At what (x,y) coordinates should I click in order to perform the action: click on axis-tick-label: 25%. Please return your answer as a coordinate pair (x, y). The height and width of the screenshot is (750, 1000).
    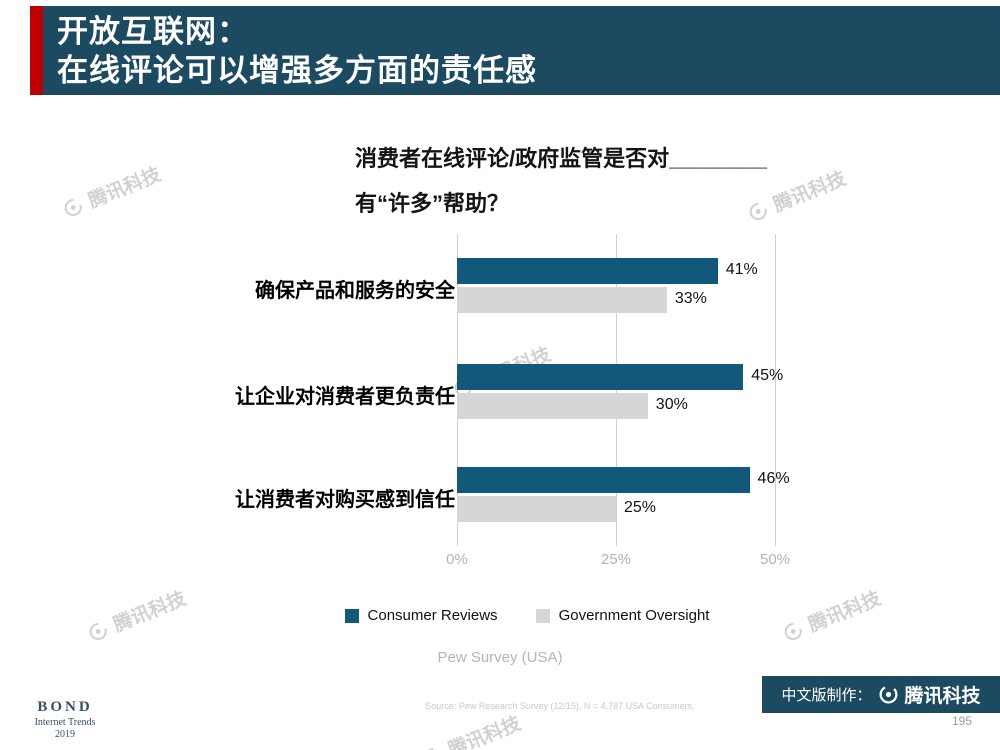
    Looking at the image, I should click on (616, 559).